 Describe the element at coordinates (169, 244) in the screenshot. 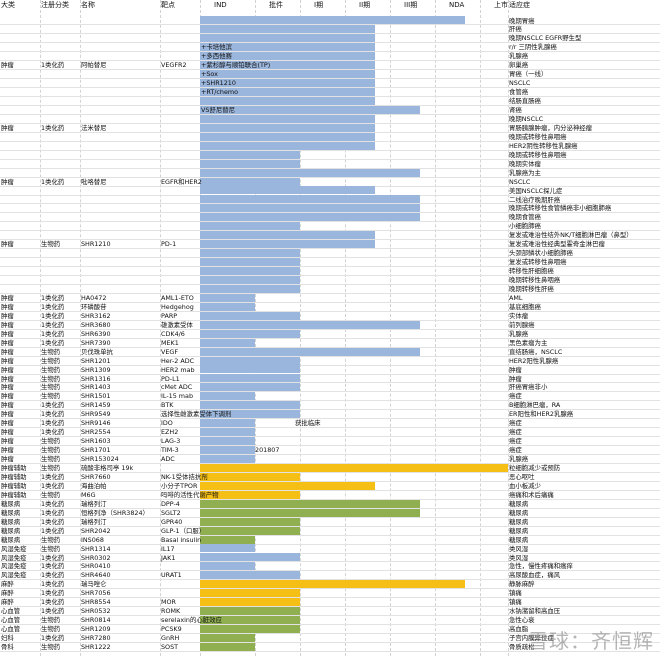

I see `cell-target: PD-1` at that location.